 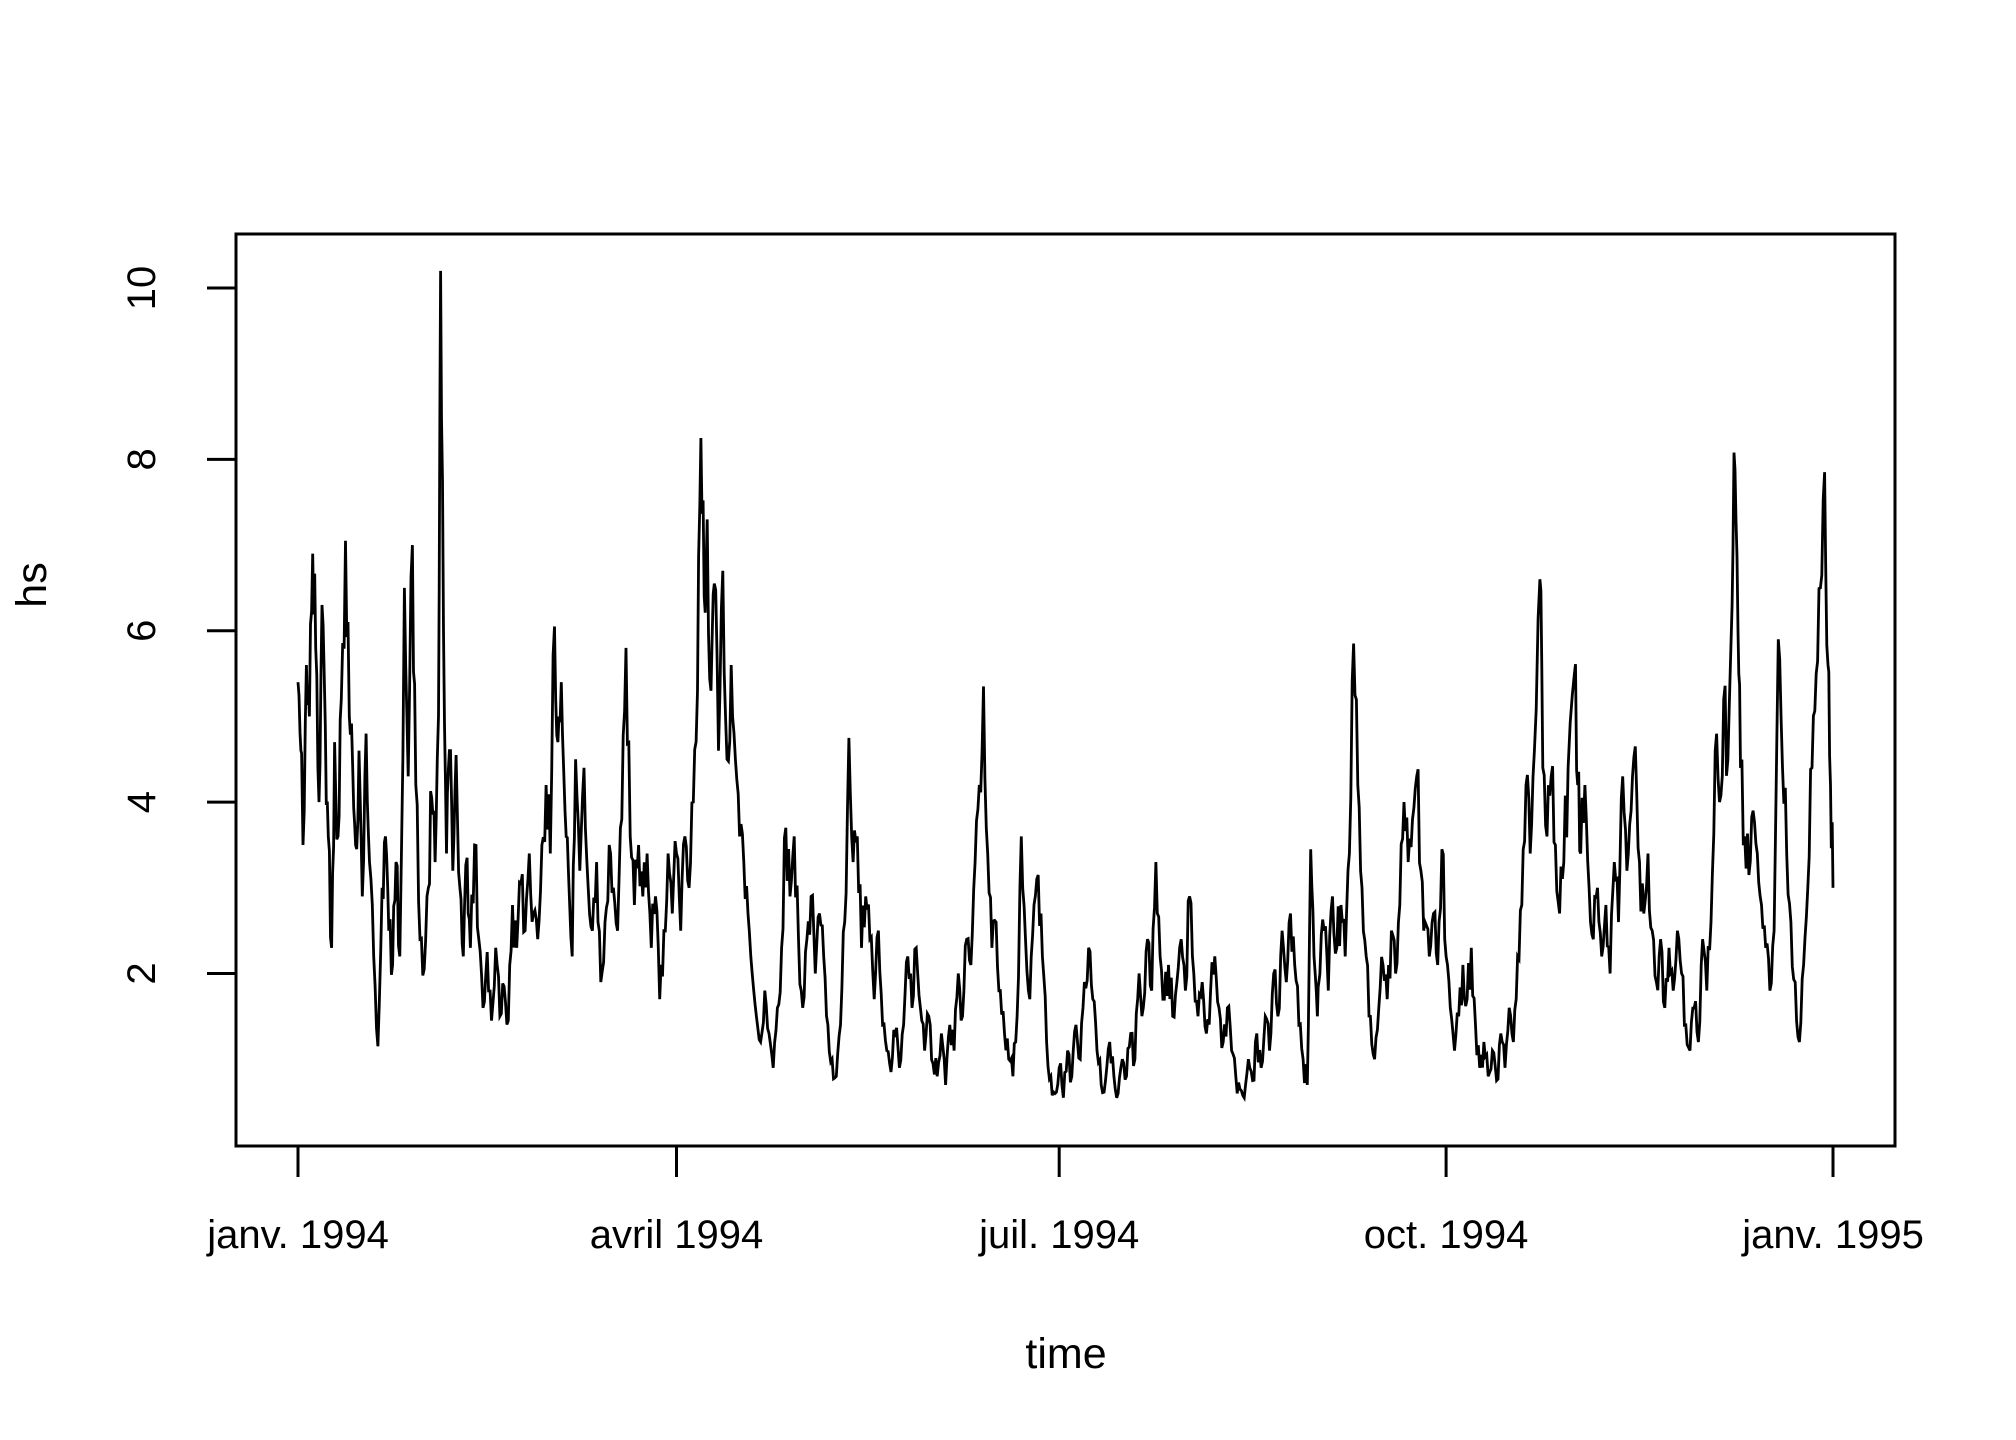 What do you see at coordinates (142, 288) in the screenshot?
I see `y-tick-label-4: 10` at bounding box center [142, 288].